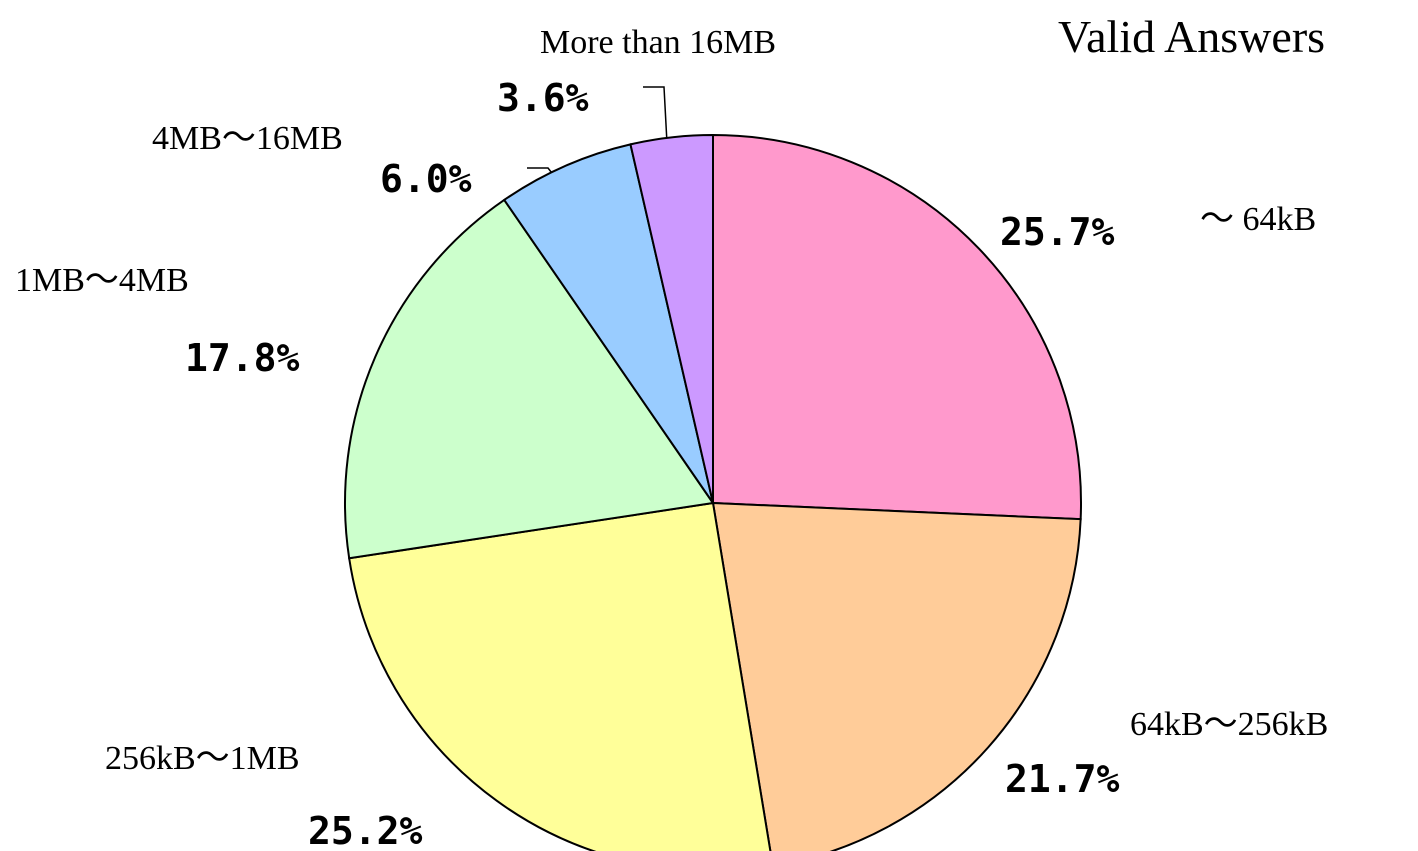  I want to click on value-label: 25.7%, so click(1057, 232).